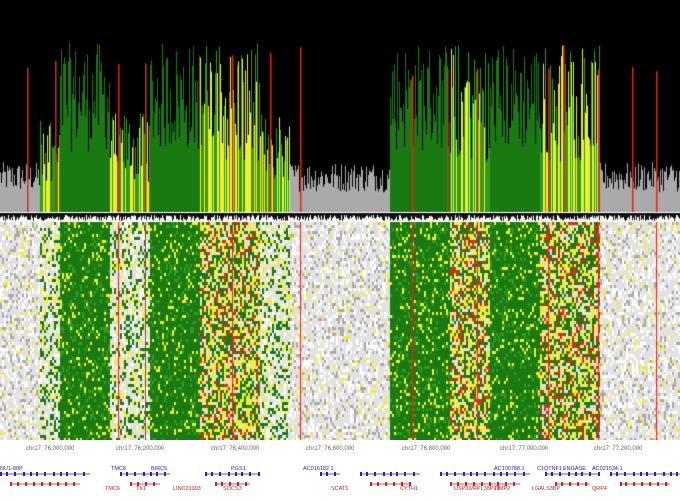  Describe the element at coordinates (409, 489) in the screenshot. I see `gene-label-minus: CYTH1` at that location.